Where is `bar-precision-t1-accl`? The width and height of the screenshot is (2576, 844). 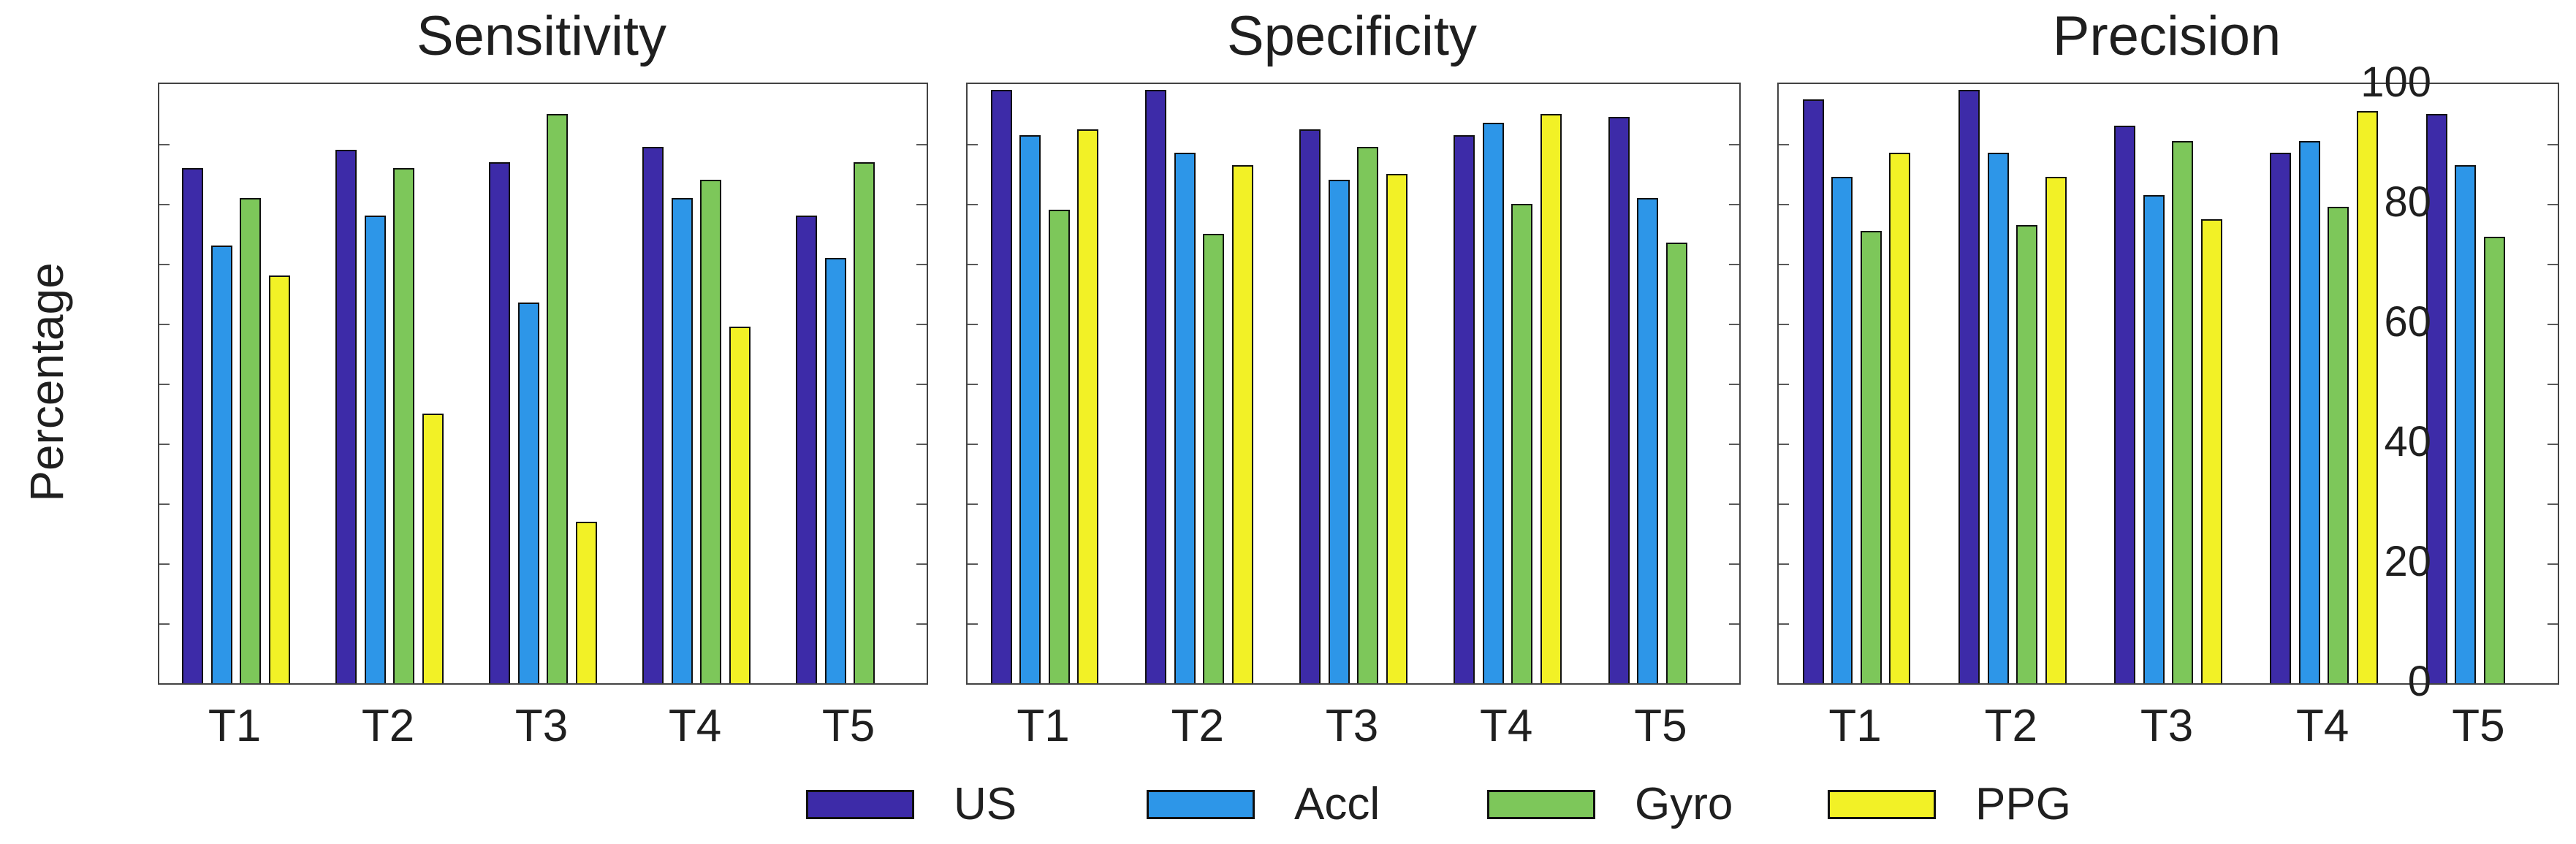
bar-precision-t1-accl is located at coordinates (1842, 430).